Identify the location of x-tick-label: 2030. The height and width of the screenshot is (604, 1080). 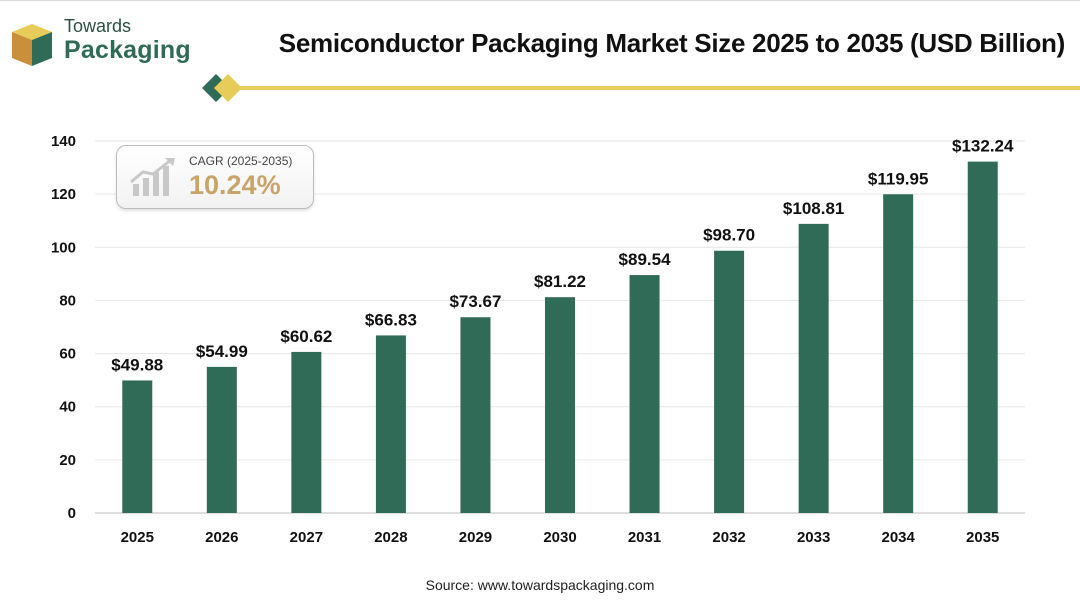
(559, 537).